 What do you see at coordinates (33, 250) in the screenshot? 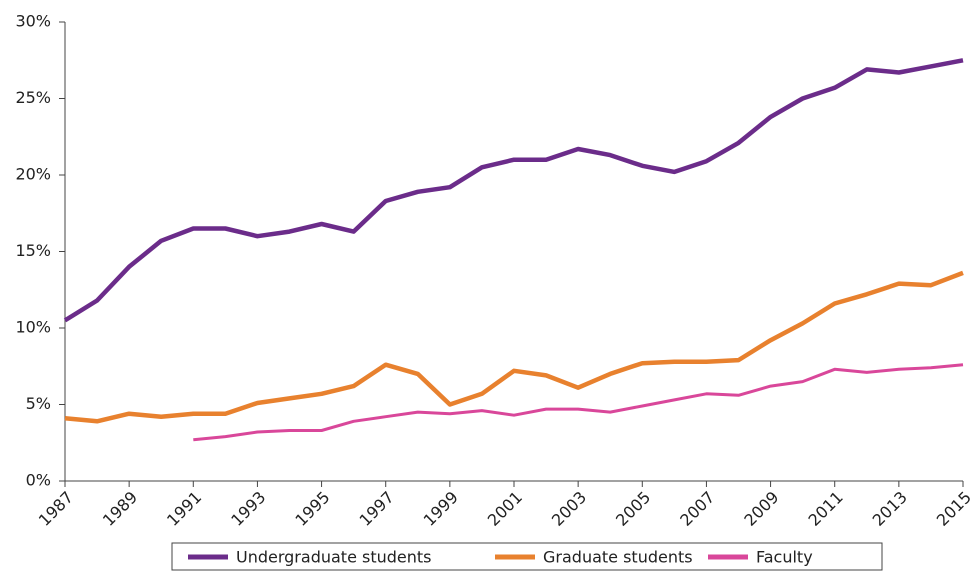
I see `y-tick-label: 15%` at bounding box center [33, 250].